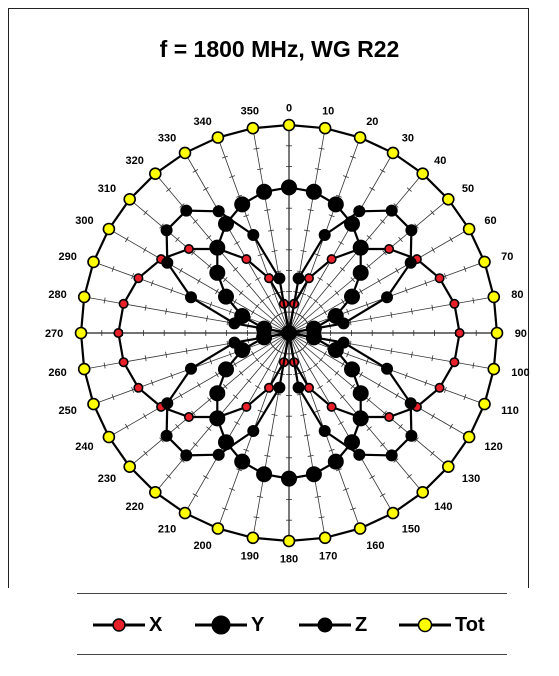  What do you see at coordinates (411, 529) in the screenshot?
I see `angle-label-150: 150` at bounding box center [411, 529].